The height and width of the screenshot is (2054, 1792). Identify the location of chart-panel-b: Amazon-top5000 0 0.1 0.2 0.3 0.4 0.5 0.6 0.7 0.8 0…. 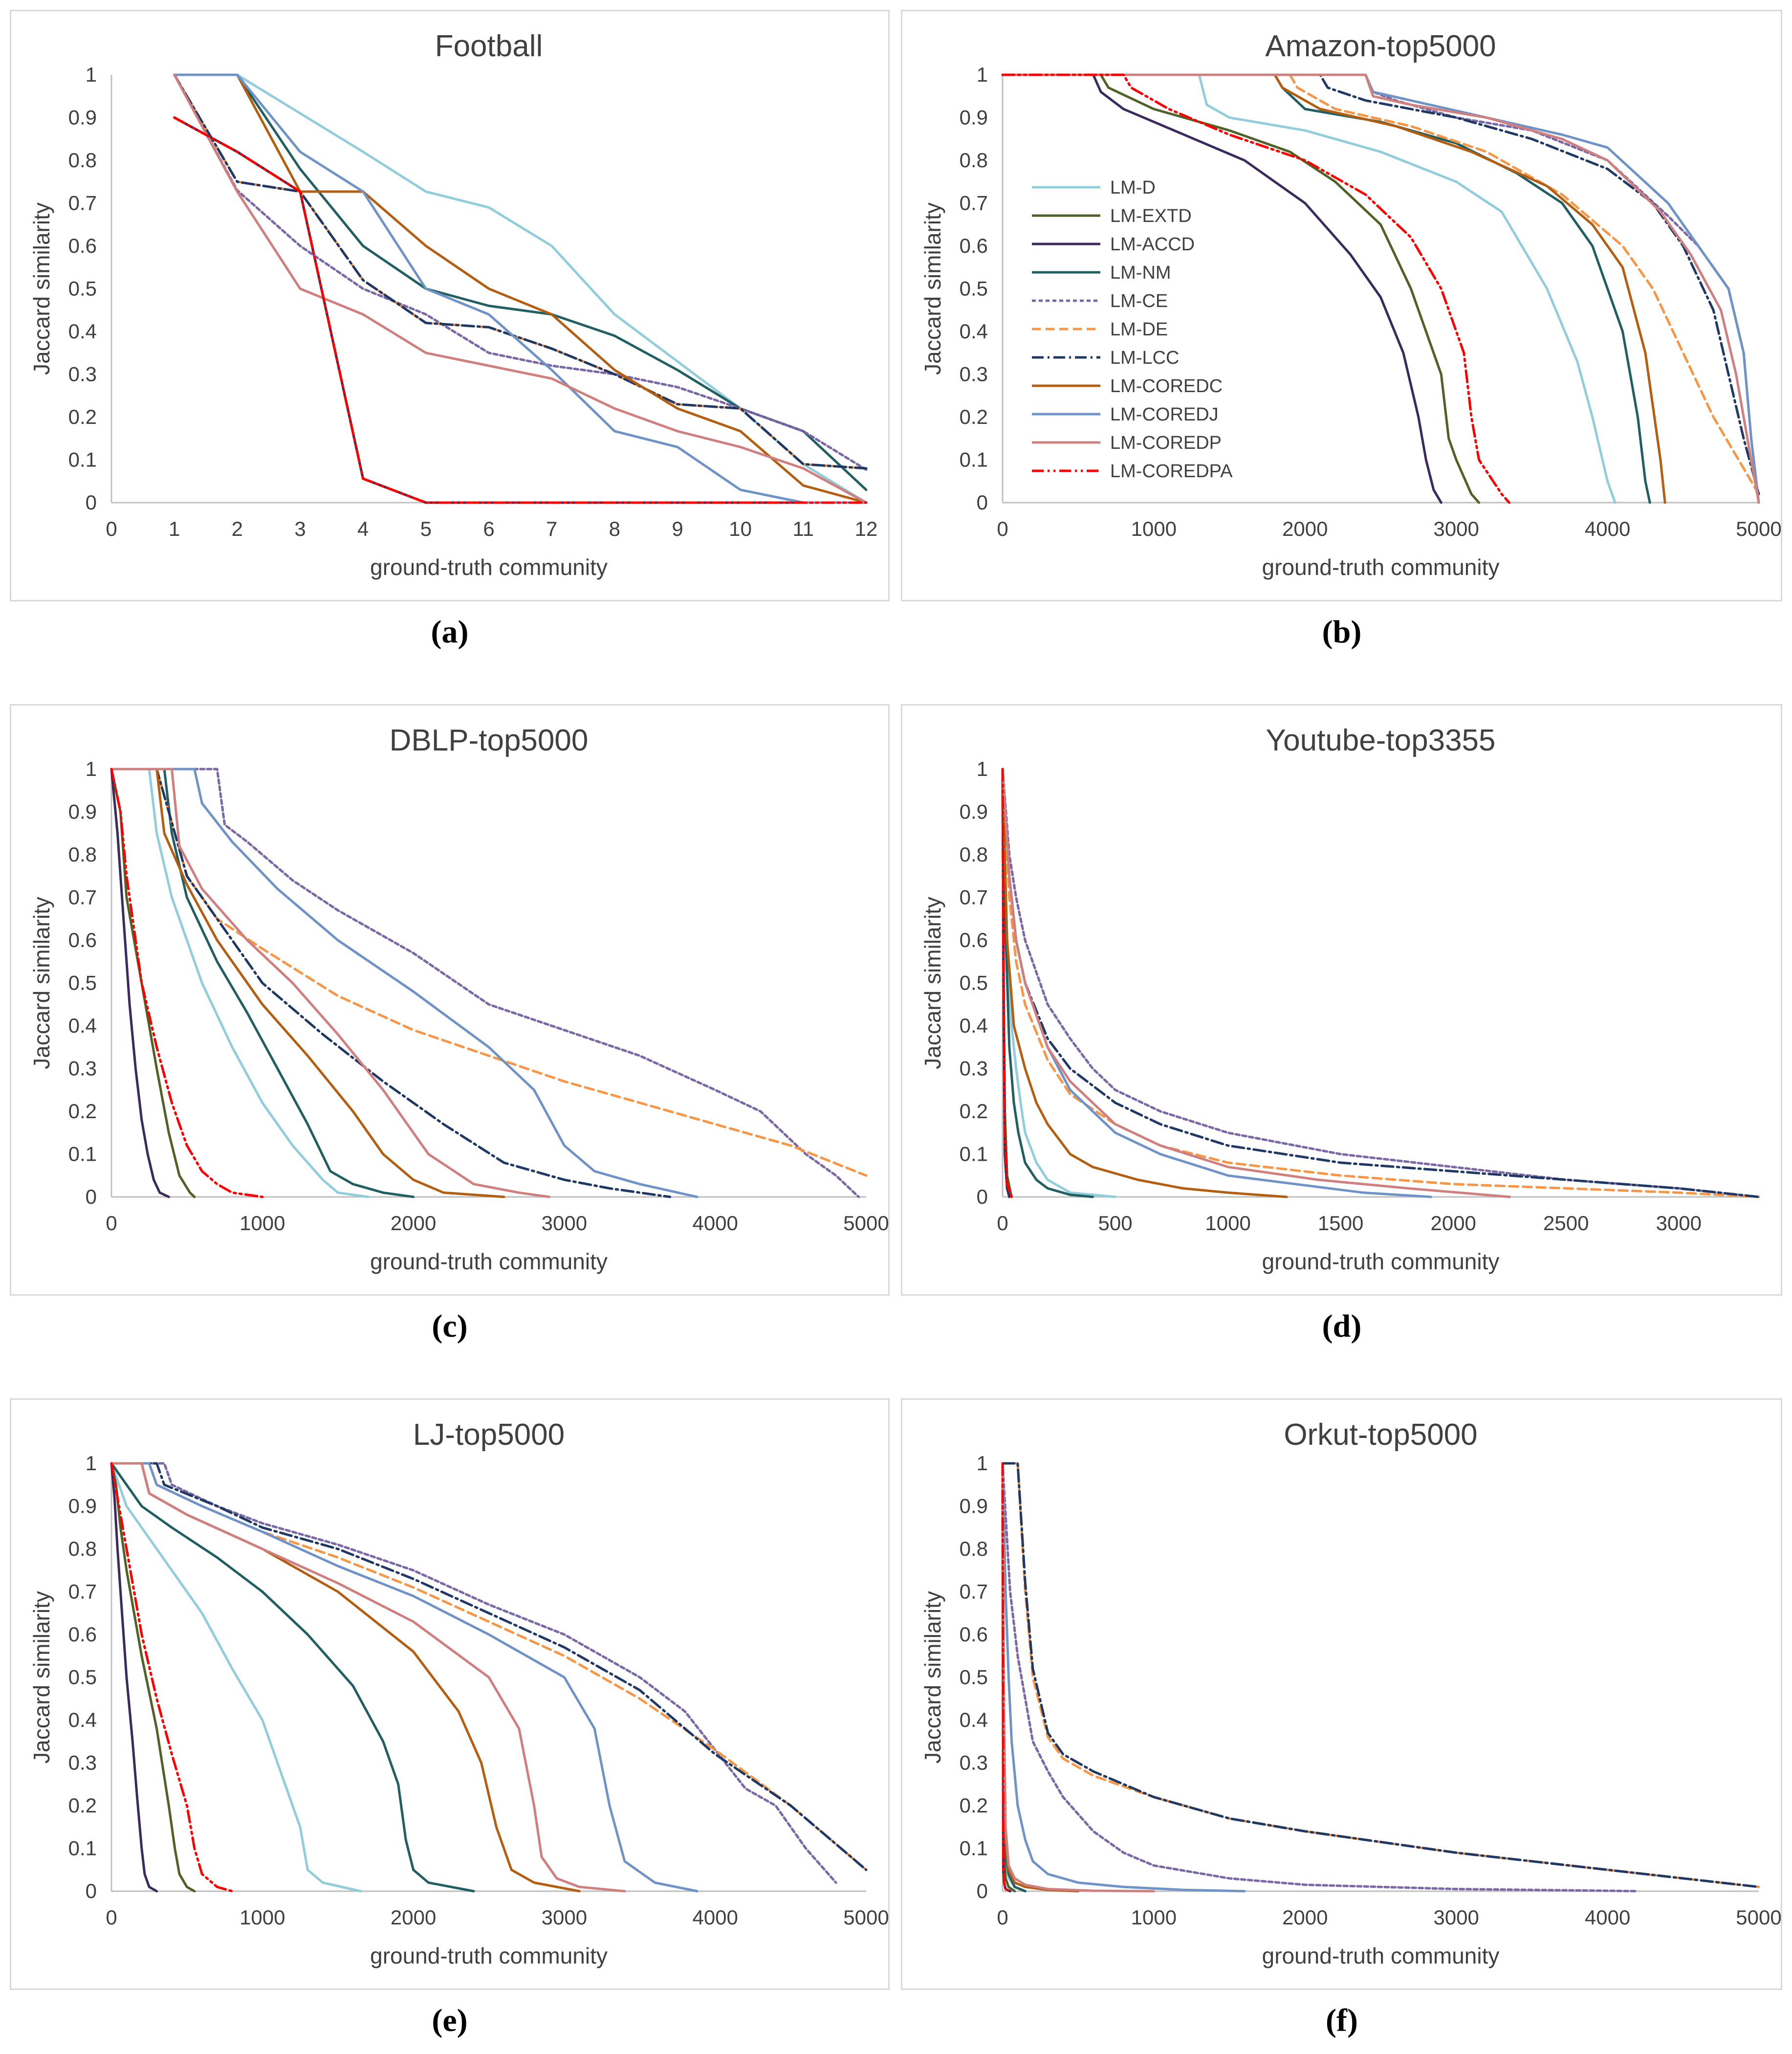
(1341, 305).